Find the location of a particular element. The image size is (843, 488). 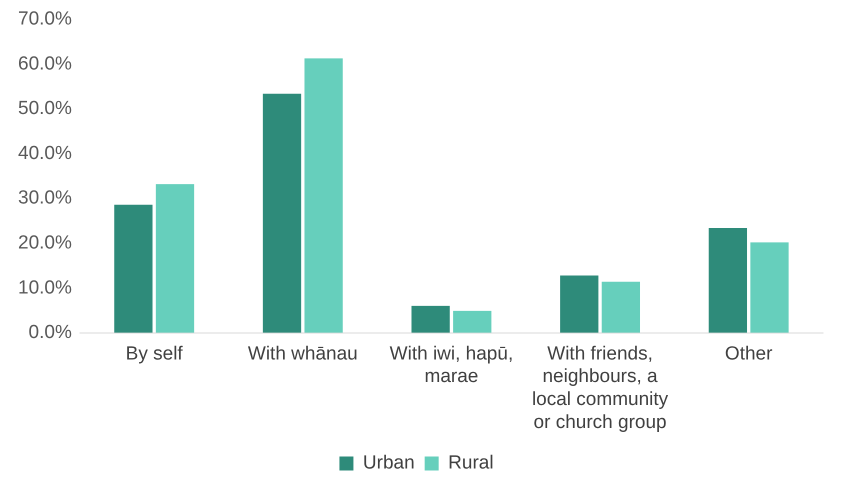

y-tick-label: 0.0% is located at coordinates (50, 333).